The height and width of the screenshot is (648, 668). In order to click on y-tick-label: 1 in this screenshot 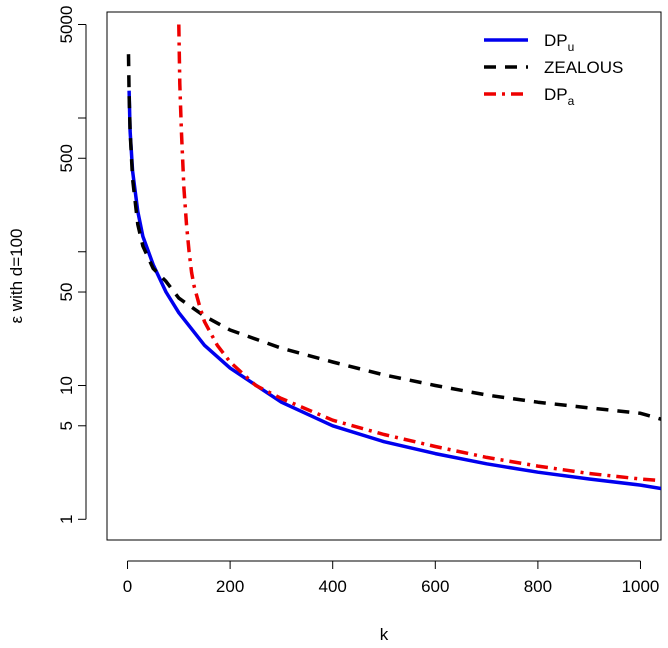, I will do `click(66, 519)`.